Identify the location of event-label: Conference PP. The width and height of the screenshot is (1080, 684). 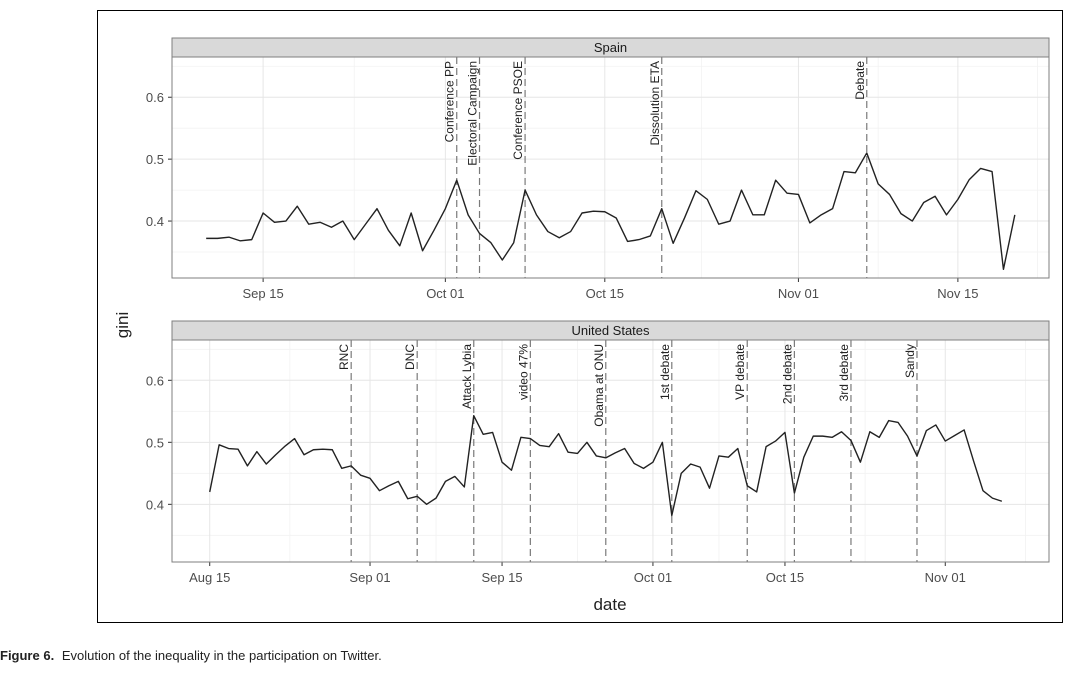
(450, 101).